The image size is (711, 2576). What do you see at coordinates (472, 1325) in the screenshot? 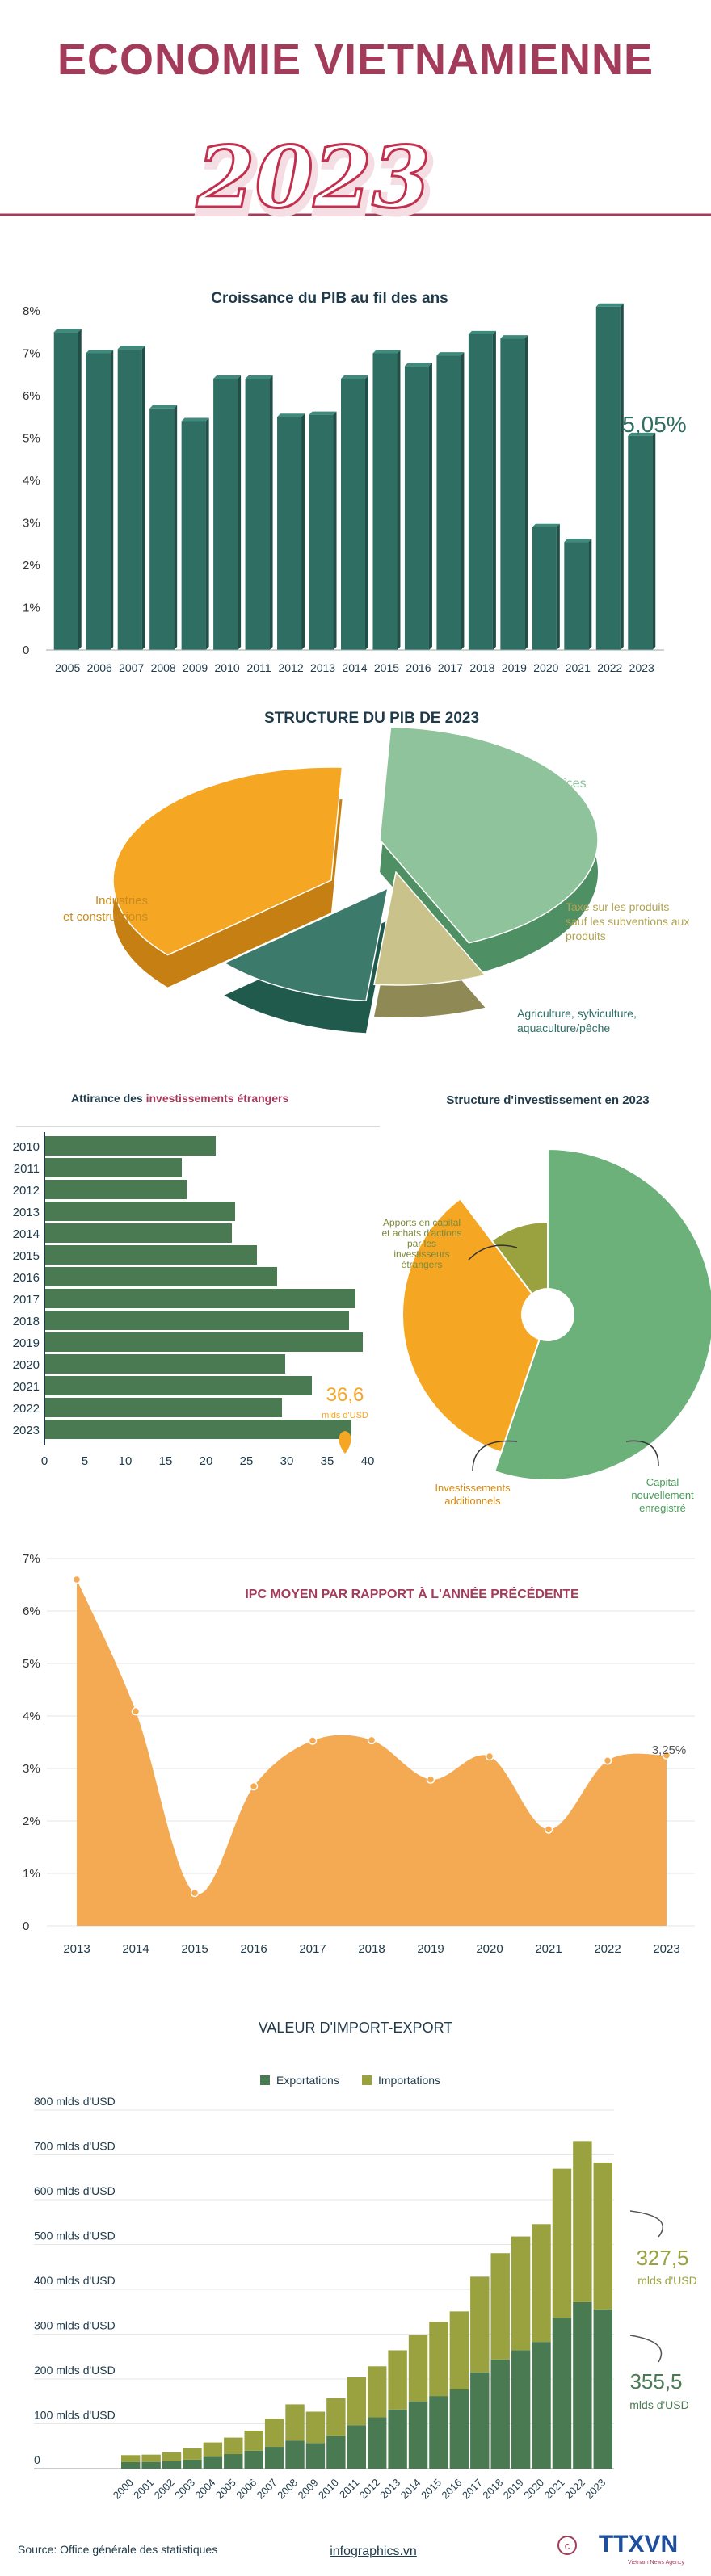
I see `invest-slice` at bounding box center [472, 1325].